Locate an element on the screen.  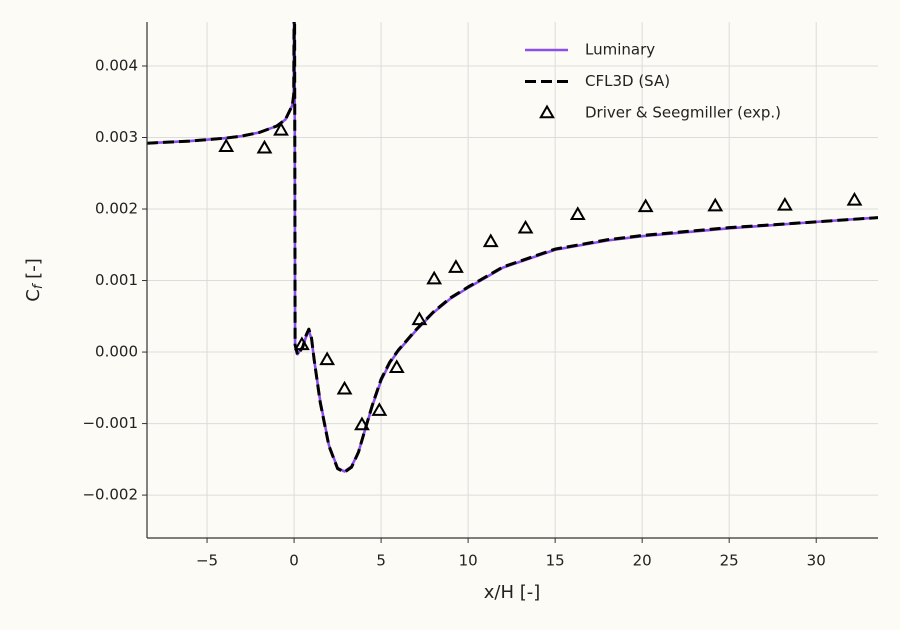
y-tick-label: −0.001 is located at coordinates (110, 423).